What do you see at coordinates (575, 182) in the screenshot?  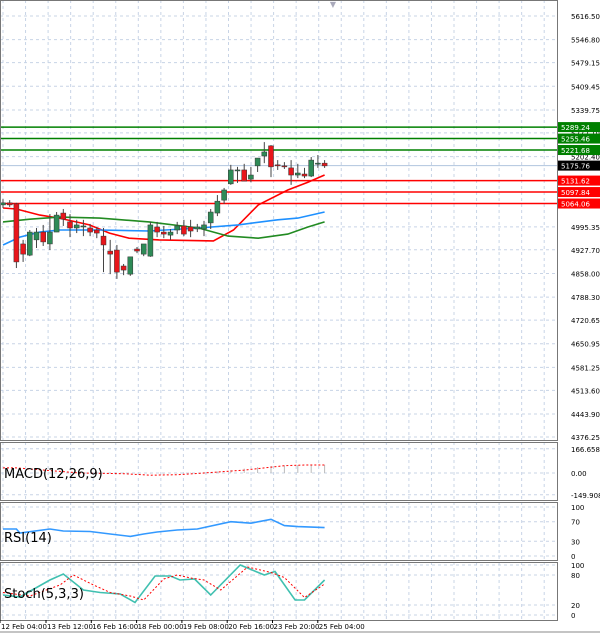 I see `level-label: 5131.62` at bounding box center [575, 182].